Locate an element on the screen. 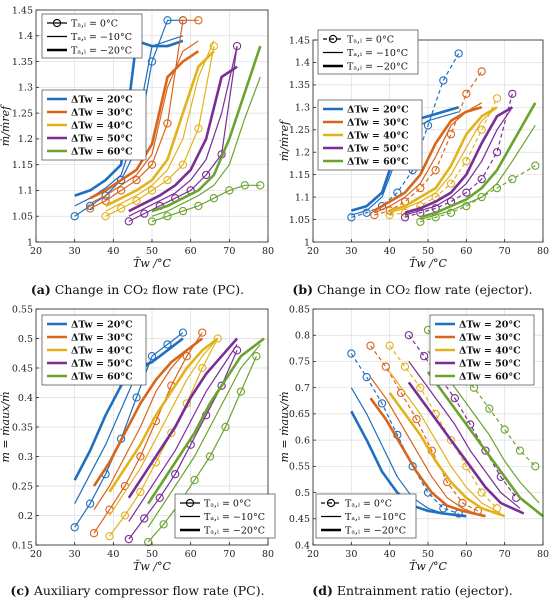 The height and width of the screenshot is (609, 550). chart-a-legend-style-label: Tₐ,ᵢ = −20°C is located at coordinates (101, 51).